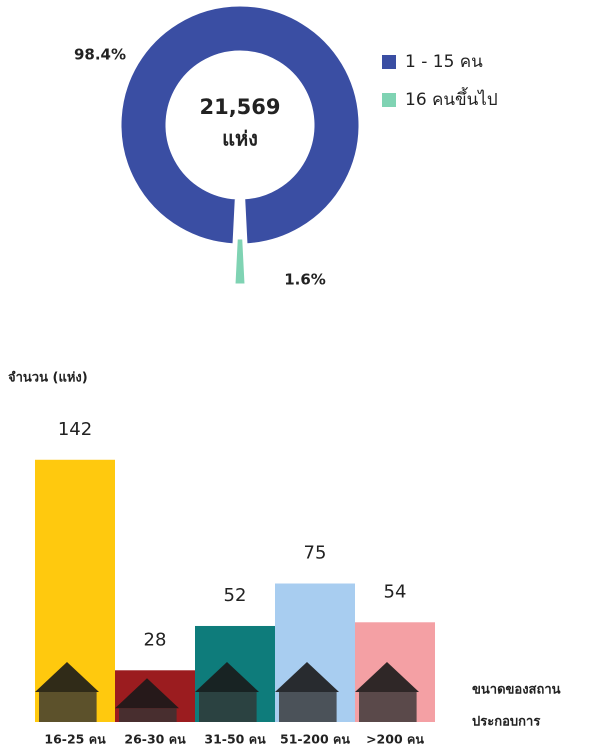 The width and height of the screenshot is (589, 751). Describe the element at coordinates (444, 62) in the screenshot. I see `legend-label: 1 - 15 คน` at that location.